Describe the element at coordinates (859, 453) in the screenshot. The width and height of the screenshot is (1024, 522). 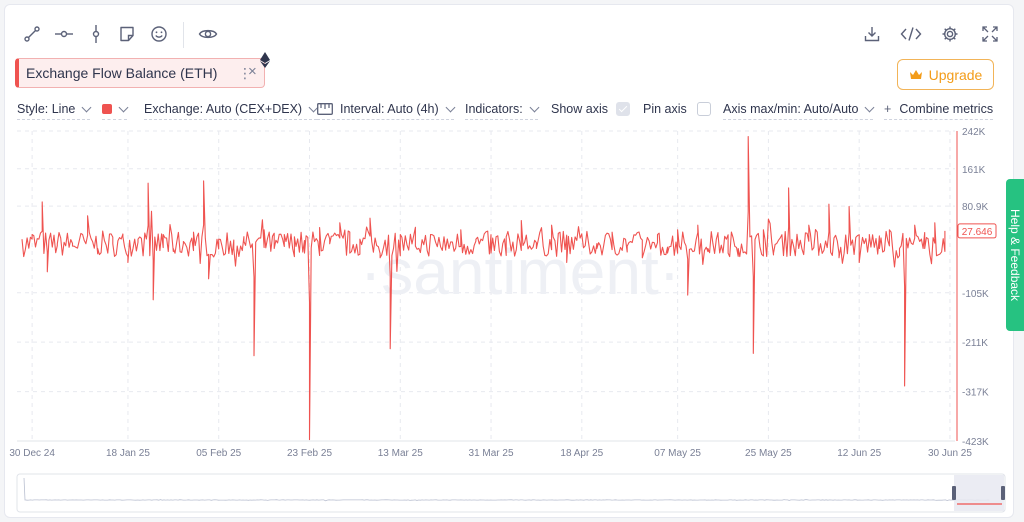
I see `x-tick-label: 12 Jun 25` at that location.